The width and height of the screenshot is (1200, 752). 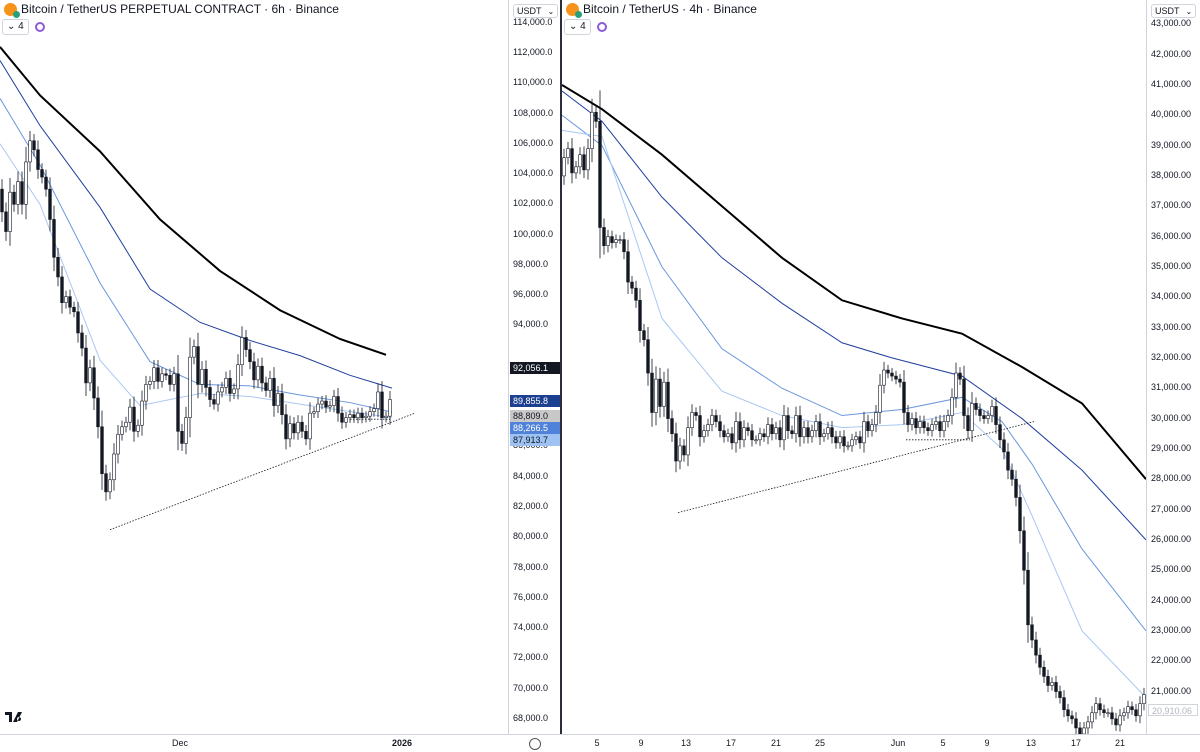 What do you see at coordinates (820, 743) in the screenshot?
I see `time-tick-label: 25` at bounding box center [820, 743].